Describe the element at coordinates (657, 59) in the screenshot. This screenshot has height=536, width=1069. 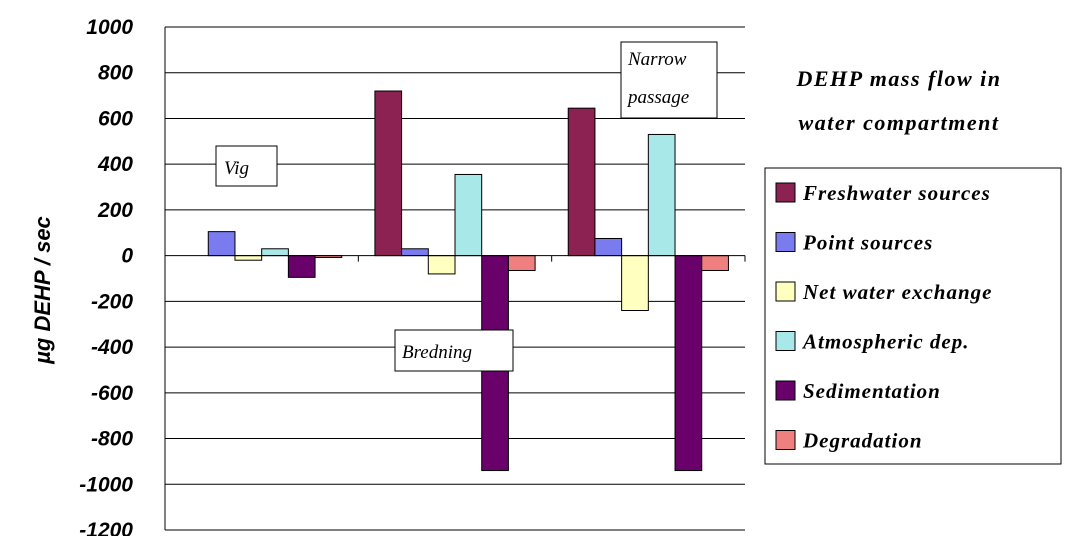
I see `annotation-narrow-text: Narrow` at that location.